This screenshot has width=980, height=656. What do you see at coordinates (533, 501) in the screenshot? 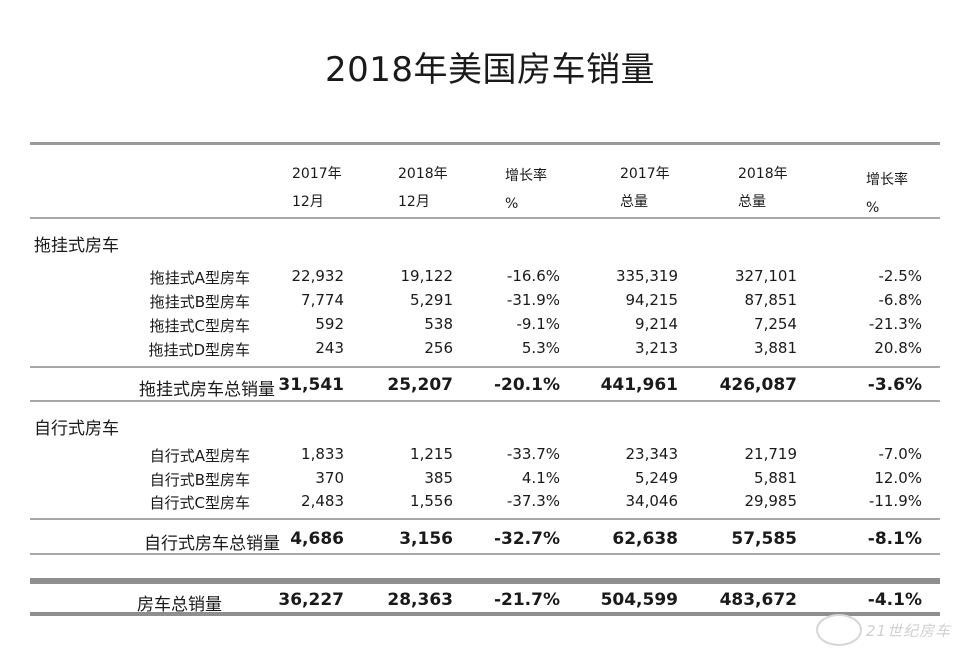
I see `cell: -37.3%` at bounding box center [533, 501].